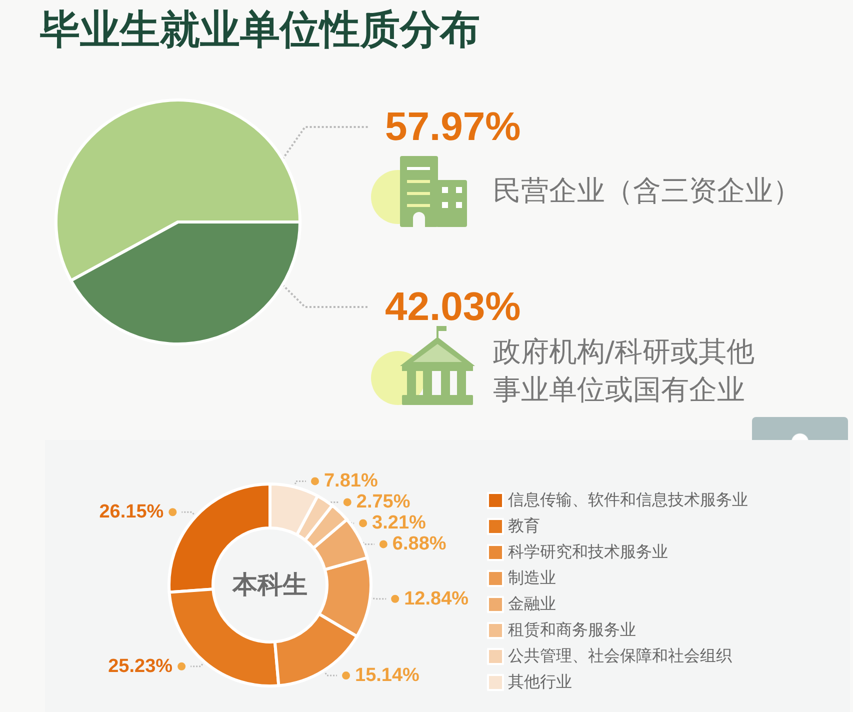  What do you see at coordinates (387, 675) in the screenshot?
I see `data-label: 15.14%` at bounding box center [387, 675].